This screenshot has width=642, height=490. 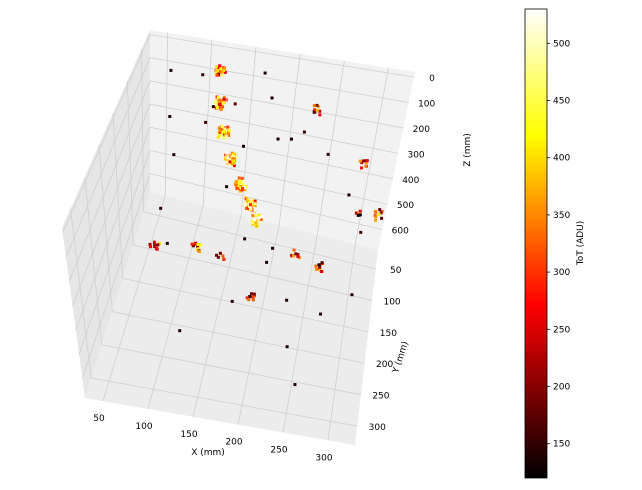 What do you see at coordinates (323, 458) in the screenshot?
I see `x-tick-label: 300` at bounding box center [323, 458].